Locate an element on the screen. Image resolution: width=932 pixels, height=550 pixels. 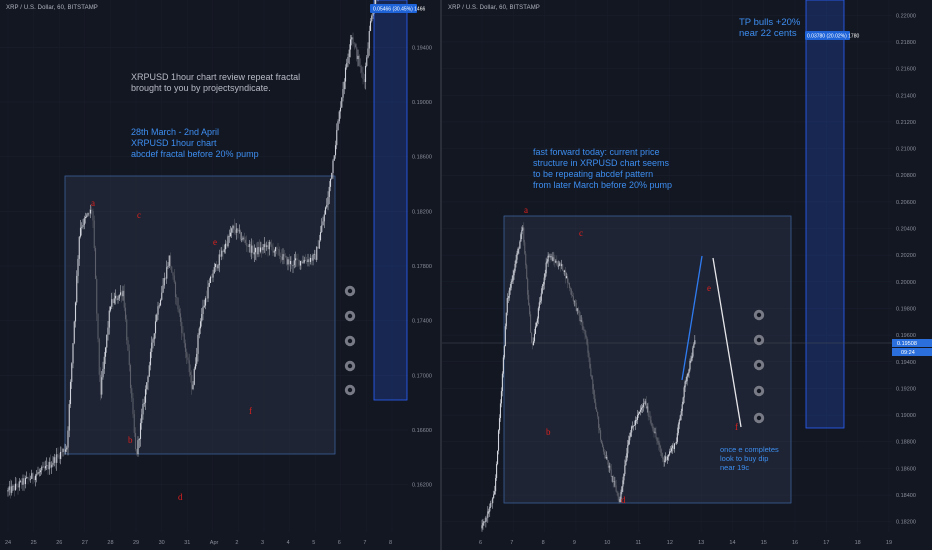
left-event-markers is located at coordinates (350, 340).